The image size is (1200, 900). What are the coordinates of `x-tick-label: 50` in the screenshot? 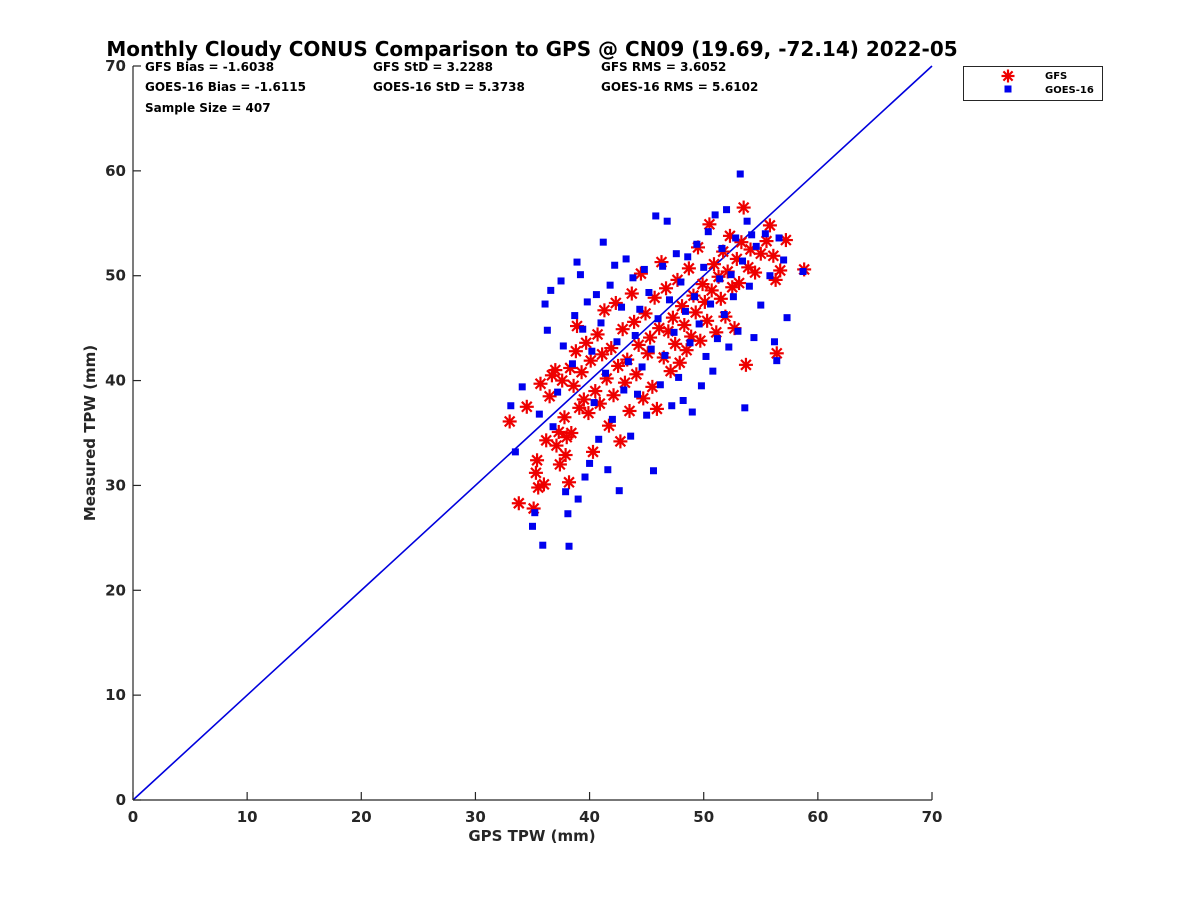 It's located at (703, 817).